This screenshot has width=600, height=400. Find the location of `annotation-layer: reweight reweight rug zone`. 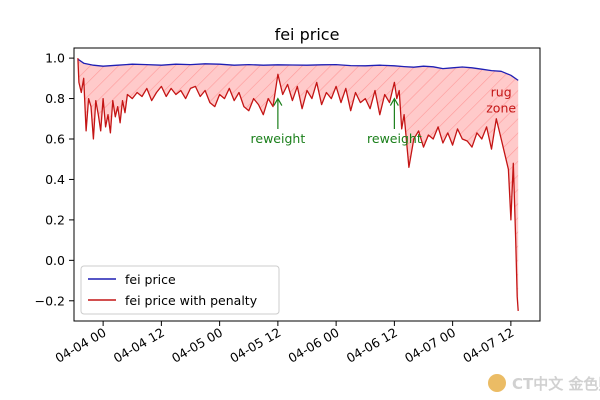

annotation-layer: reweight reweight rug zone is located at coordinates (384, 115).